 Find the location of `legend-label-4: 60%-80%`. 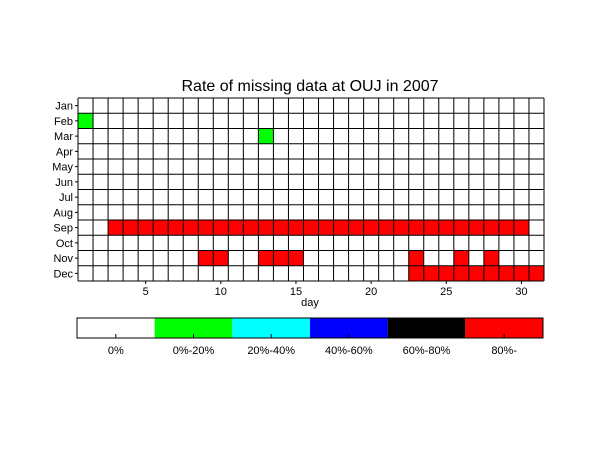

legend-label-4: 60%-80% is located at coordinates (427, 351).